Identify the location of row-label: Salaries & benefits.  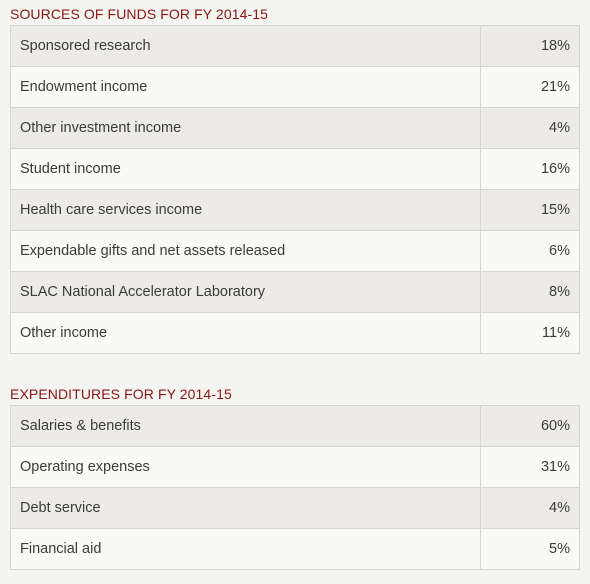
(245, 426).